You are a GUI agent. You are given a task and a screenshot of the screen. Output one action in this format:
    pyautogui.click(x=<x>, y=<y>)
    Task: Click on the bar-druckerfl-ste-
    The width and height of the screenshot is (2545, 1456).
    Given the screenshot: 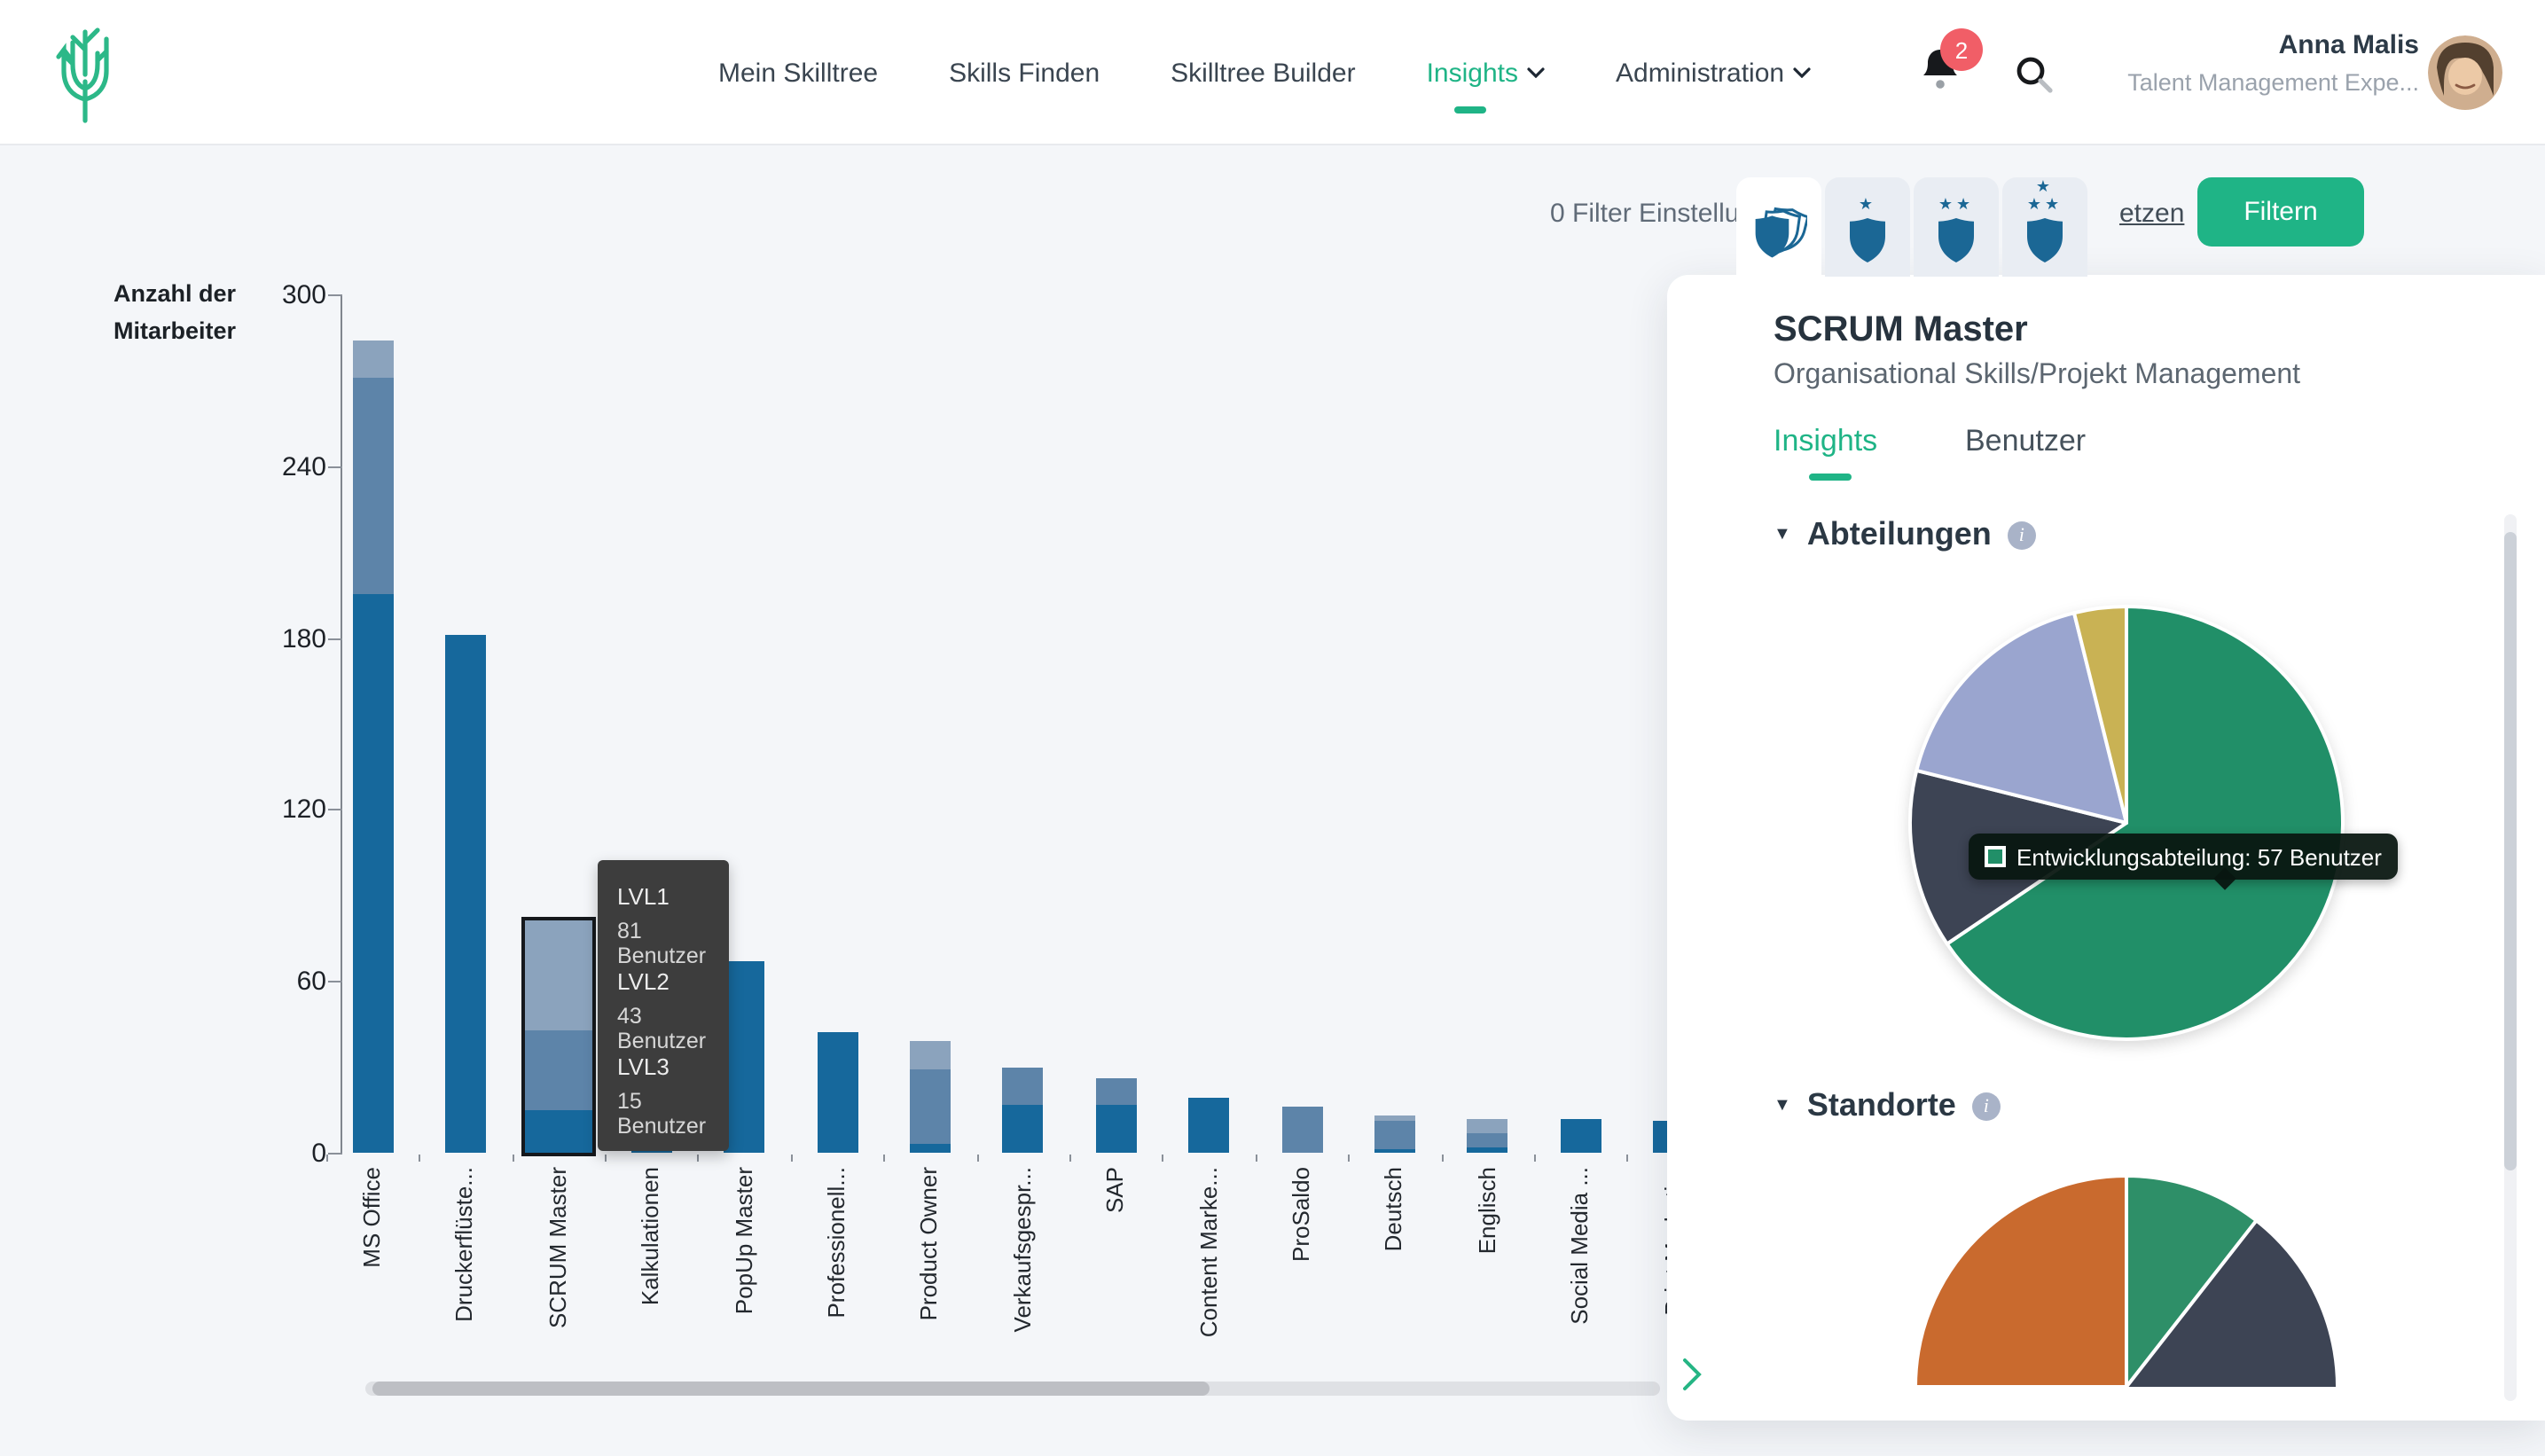 What is the action you would take?
    pyautogui.click(x=465, y=893)
    